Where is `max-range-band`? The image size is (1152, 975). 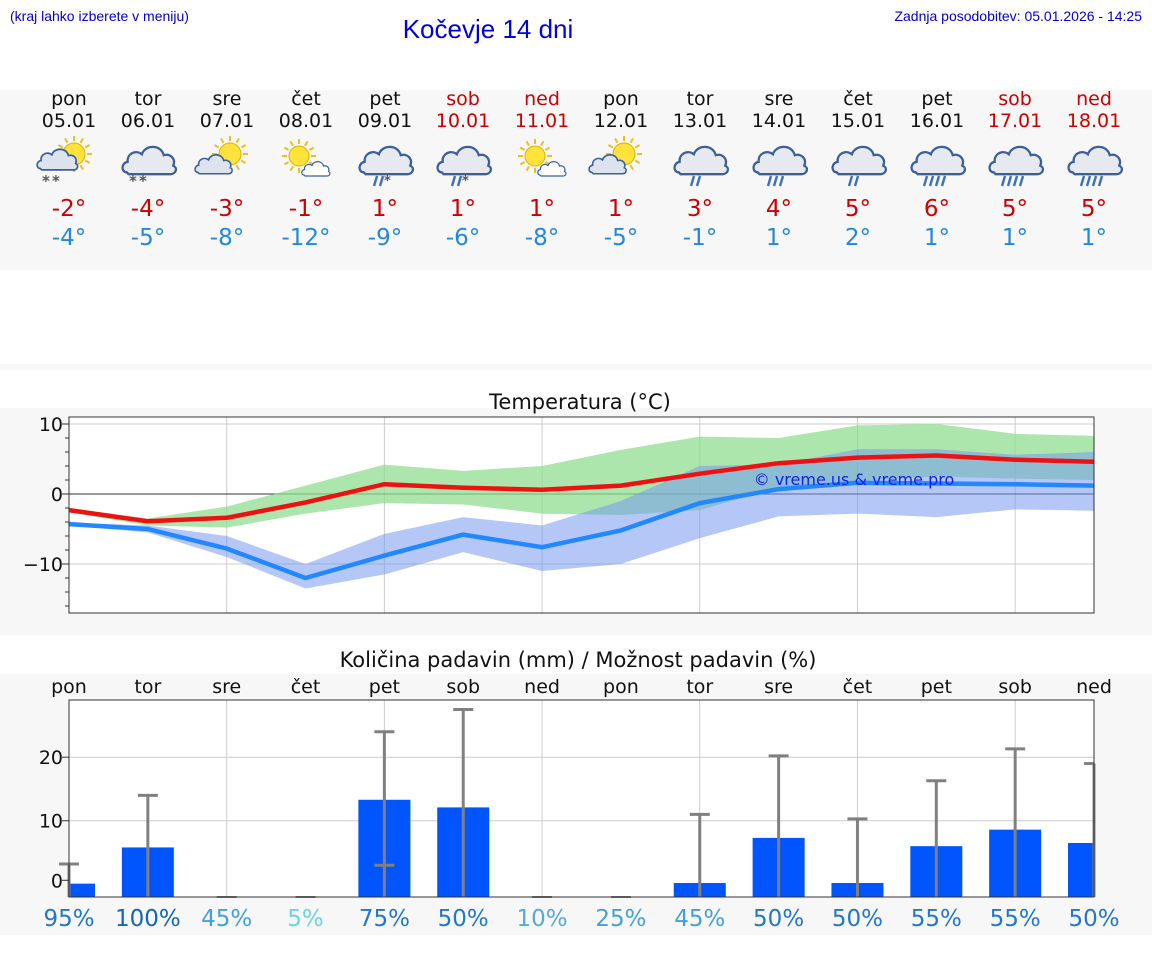
max-range-band is located at coordinates (581, 476).